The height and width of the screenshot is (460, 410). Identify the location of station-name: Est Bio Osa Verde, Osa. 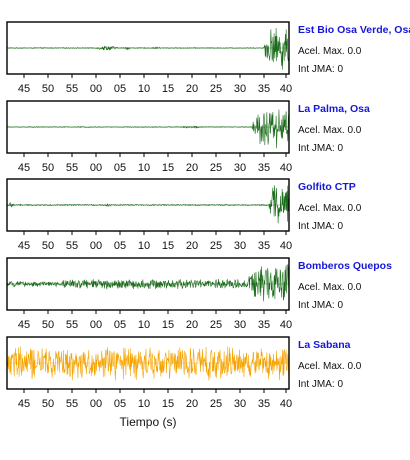
(354, 30).